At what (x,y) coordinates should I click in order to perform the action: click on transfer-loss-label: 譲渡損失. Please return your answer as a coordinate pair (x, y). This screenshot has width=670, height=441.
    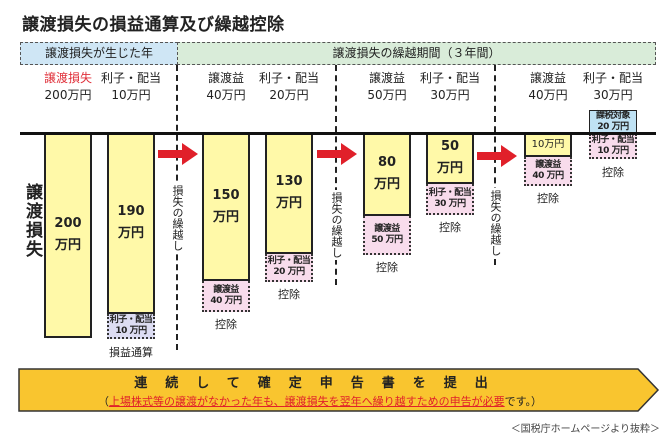
    Looking at the image, I should click on (32, 221).